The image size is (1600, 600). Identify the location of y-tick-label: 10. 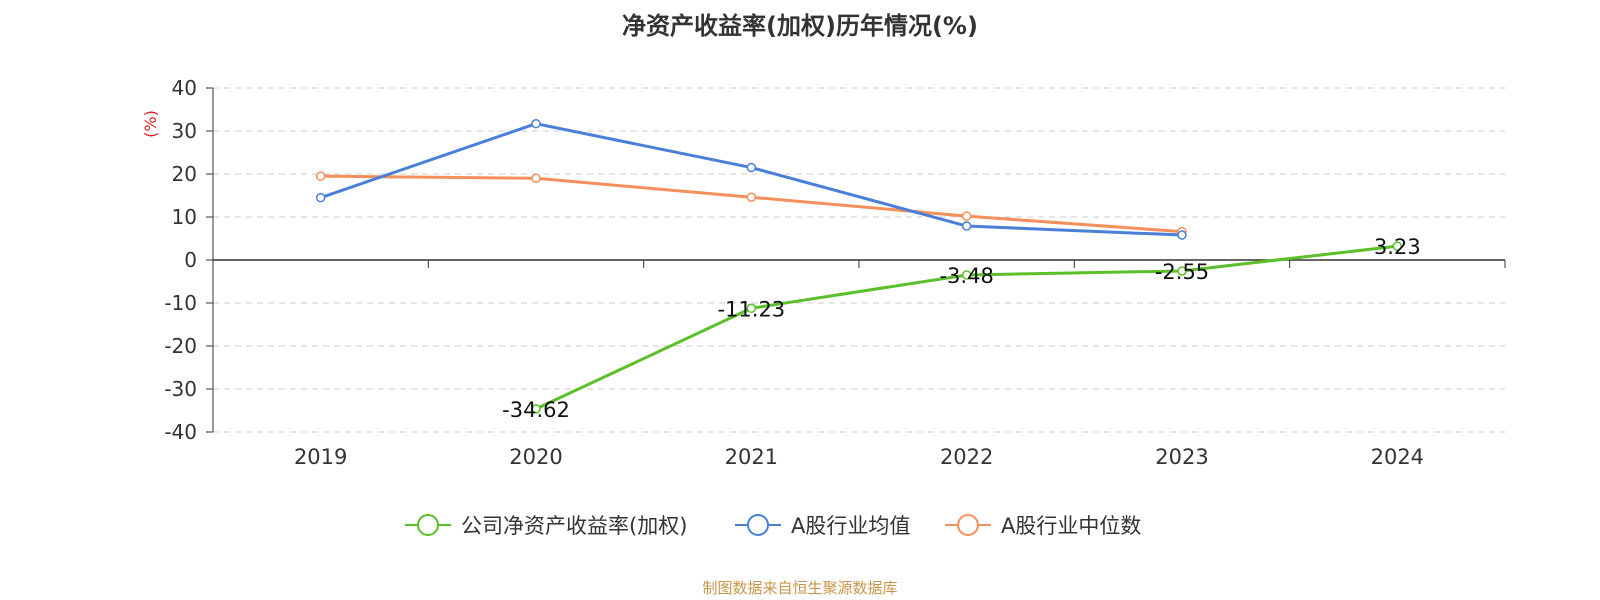
(184, 217).